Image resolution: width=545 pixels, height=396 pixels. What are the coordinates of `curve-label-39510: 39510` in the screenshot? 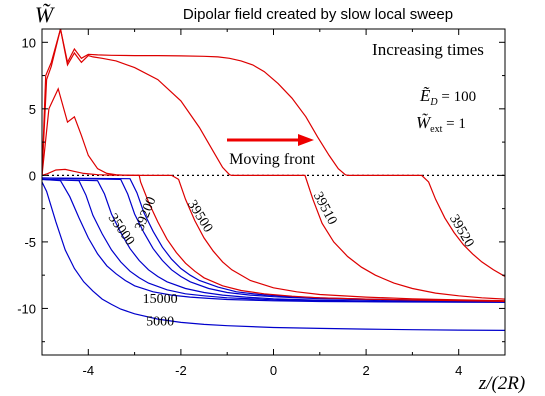 It's located at (325, 209).